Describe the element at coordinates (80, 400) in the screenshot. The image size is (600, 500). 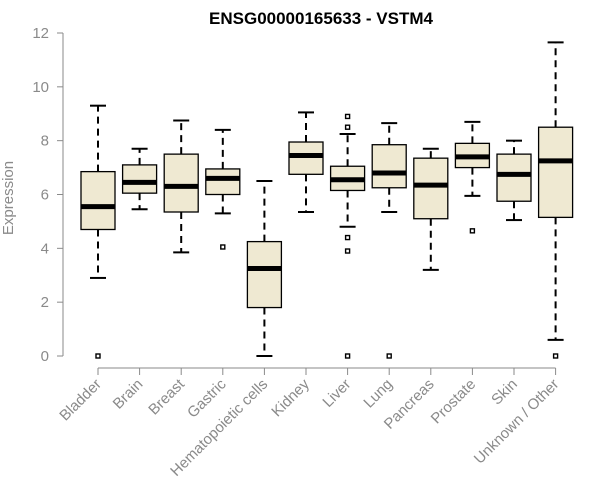
I see `x-tick-label: Bladder` at that location.